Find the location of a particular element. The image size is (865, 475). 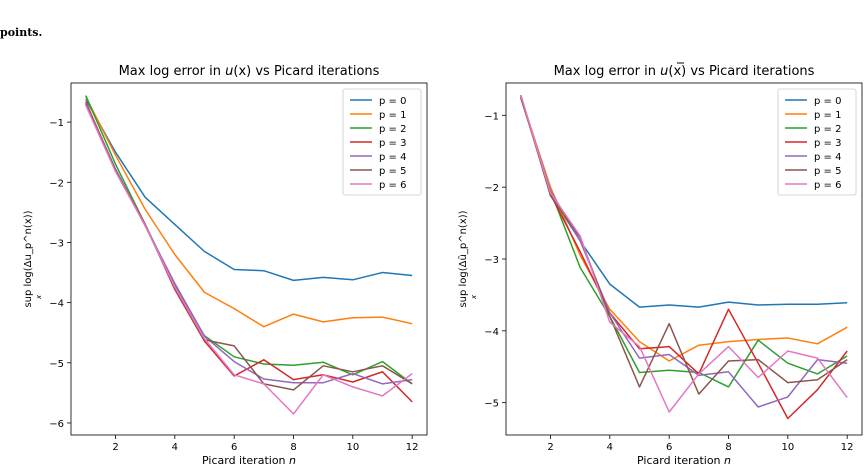

series-line-p0 is located at coordinates (249, 190).